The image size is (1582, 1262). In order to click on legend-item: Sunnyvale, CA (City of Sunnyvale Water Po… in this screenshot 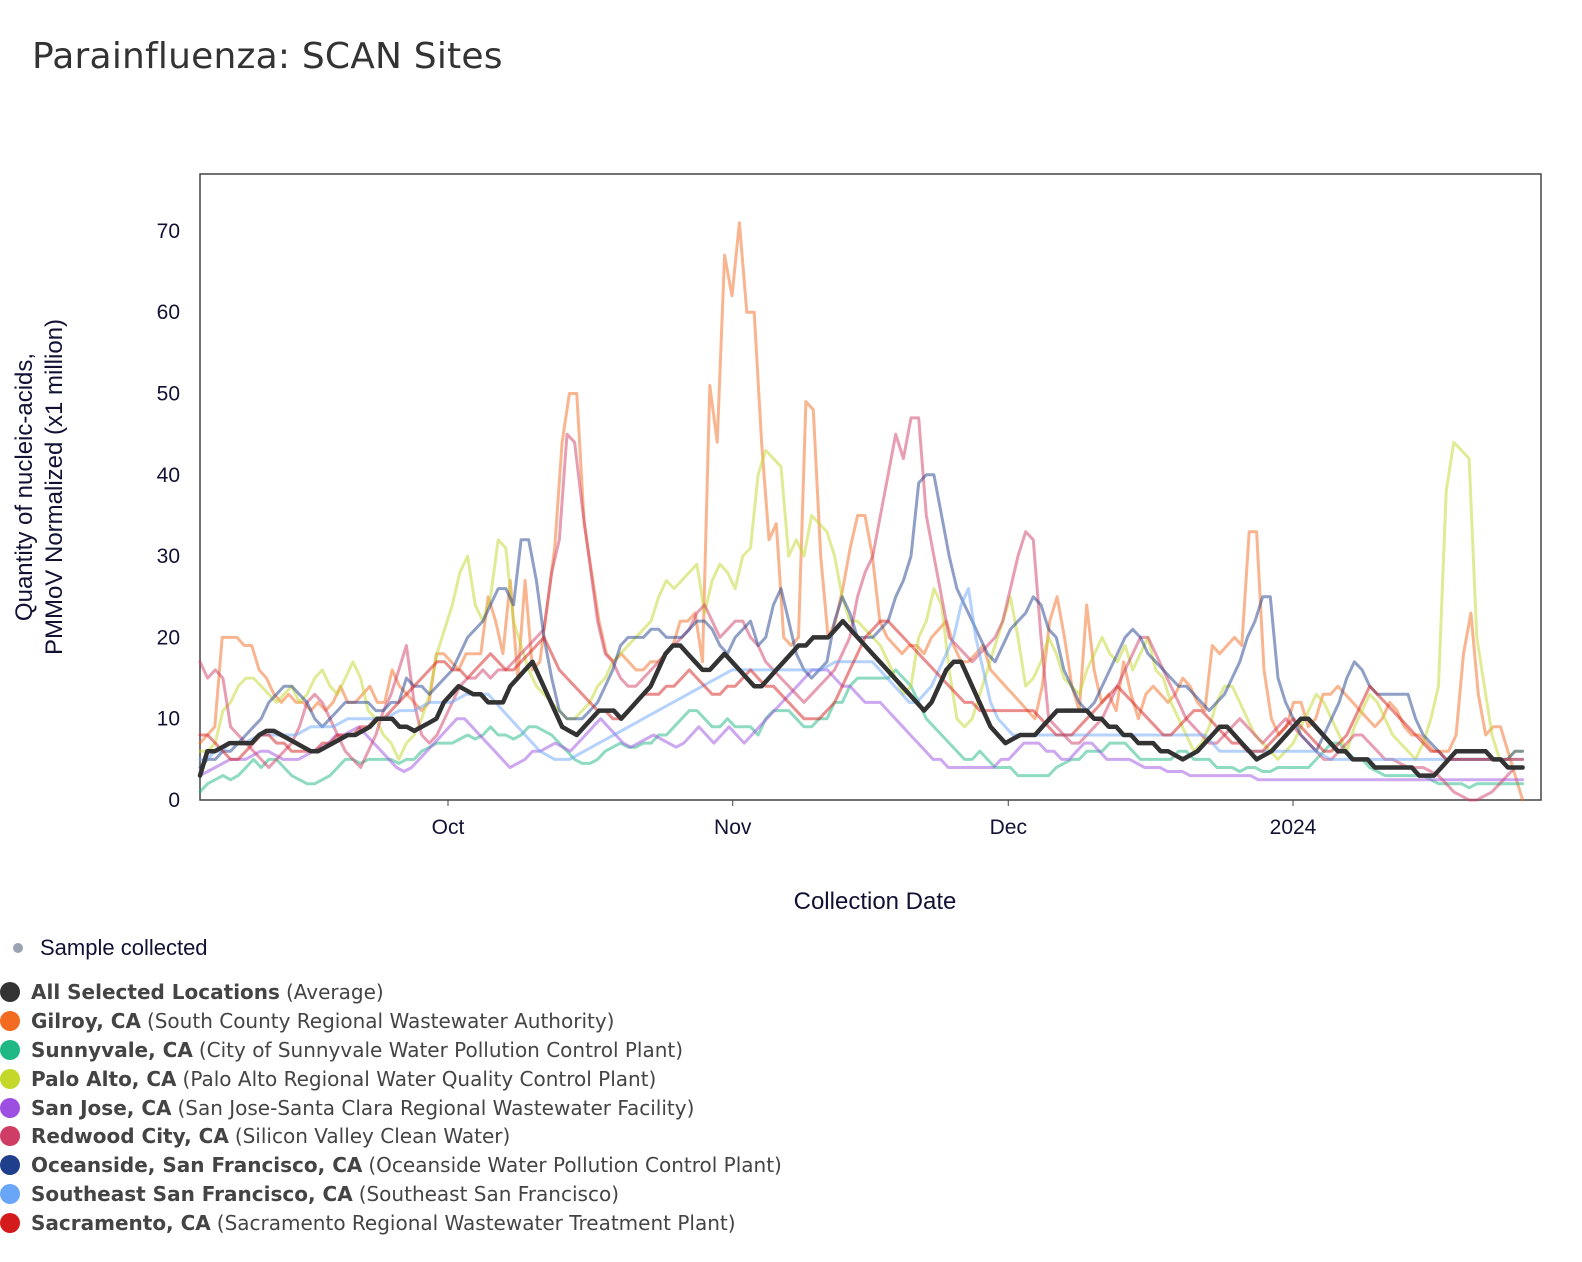, I will do `click(391, 1050)`.